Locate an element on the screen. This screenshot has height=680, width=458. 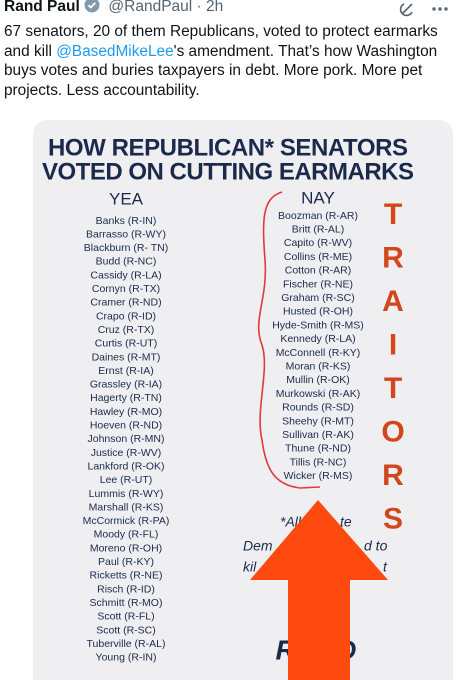
nay-heading: NAY is located at coordinates (318, 197).